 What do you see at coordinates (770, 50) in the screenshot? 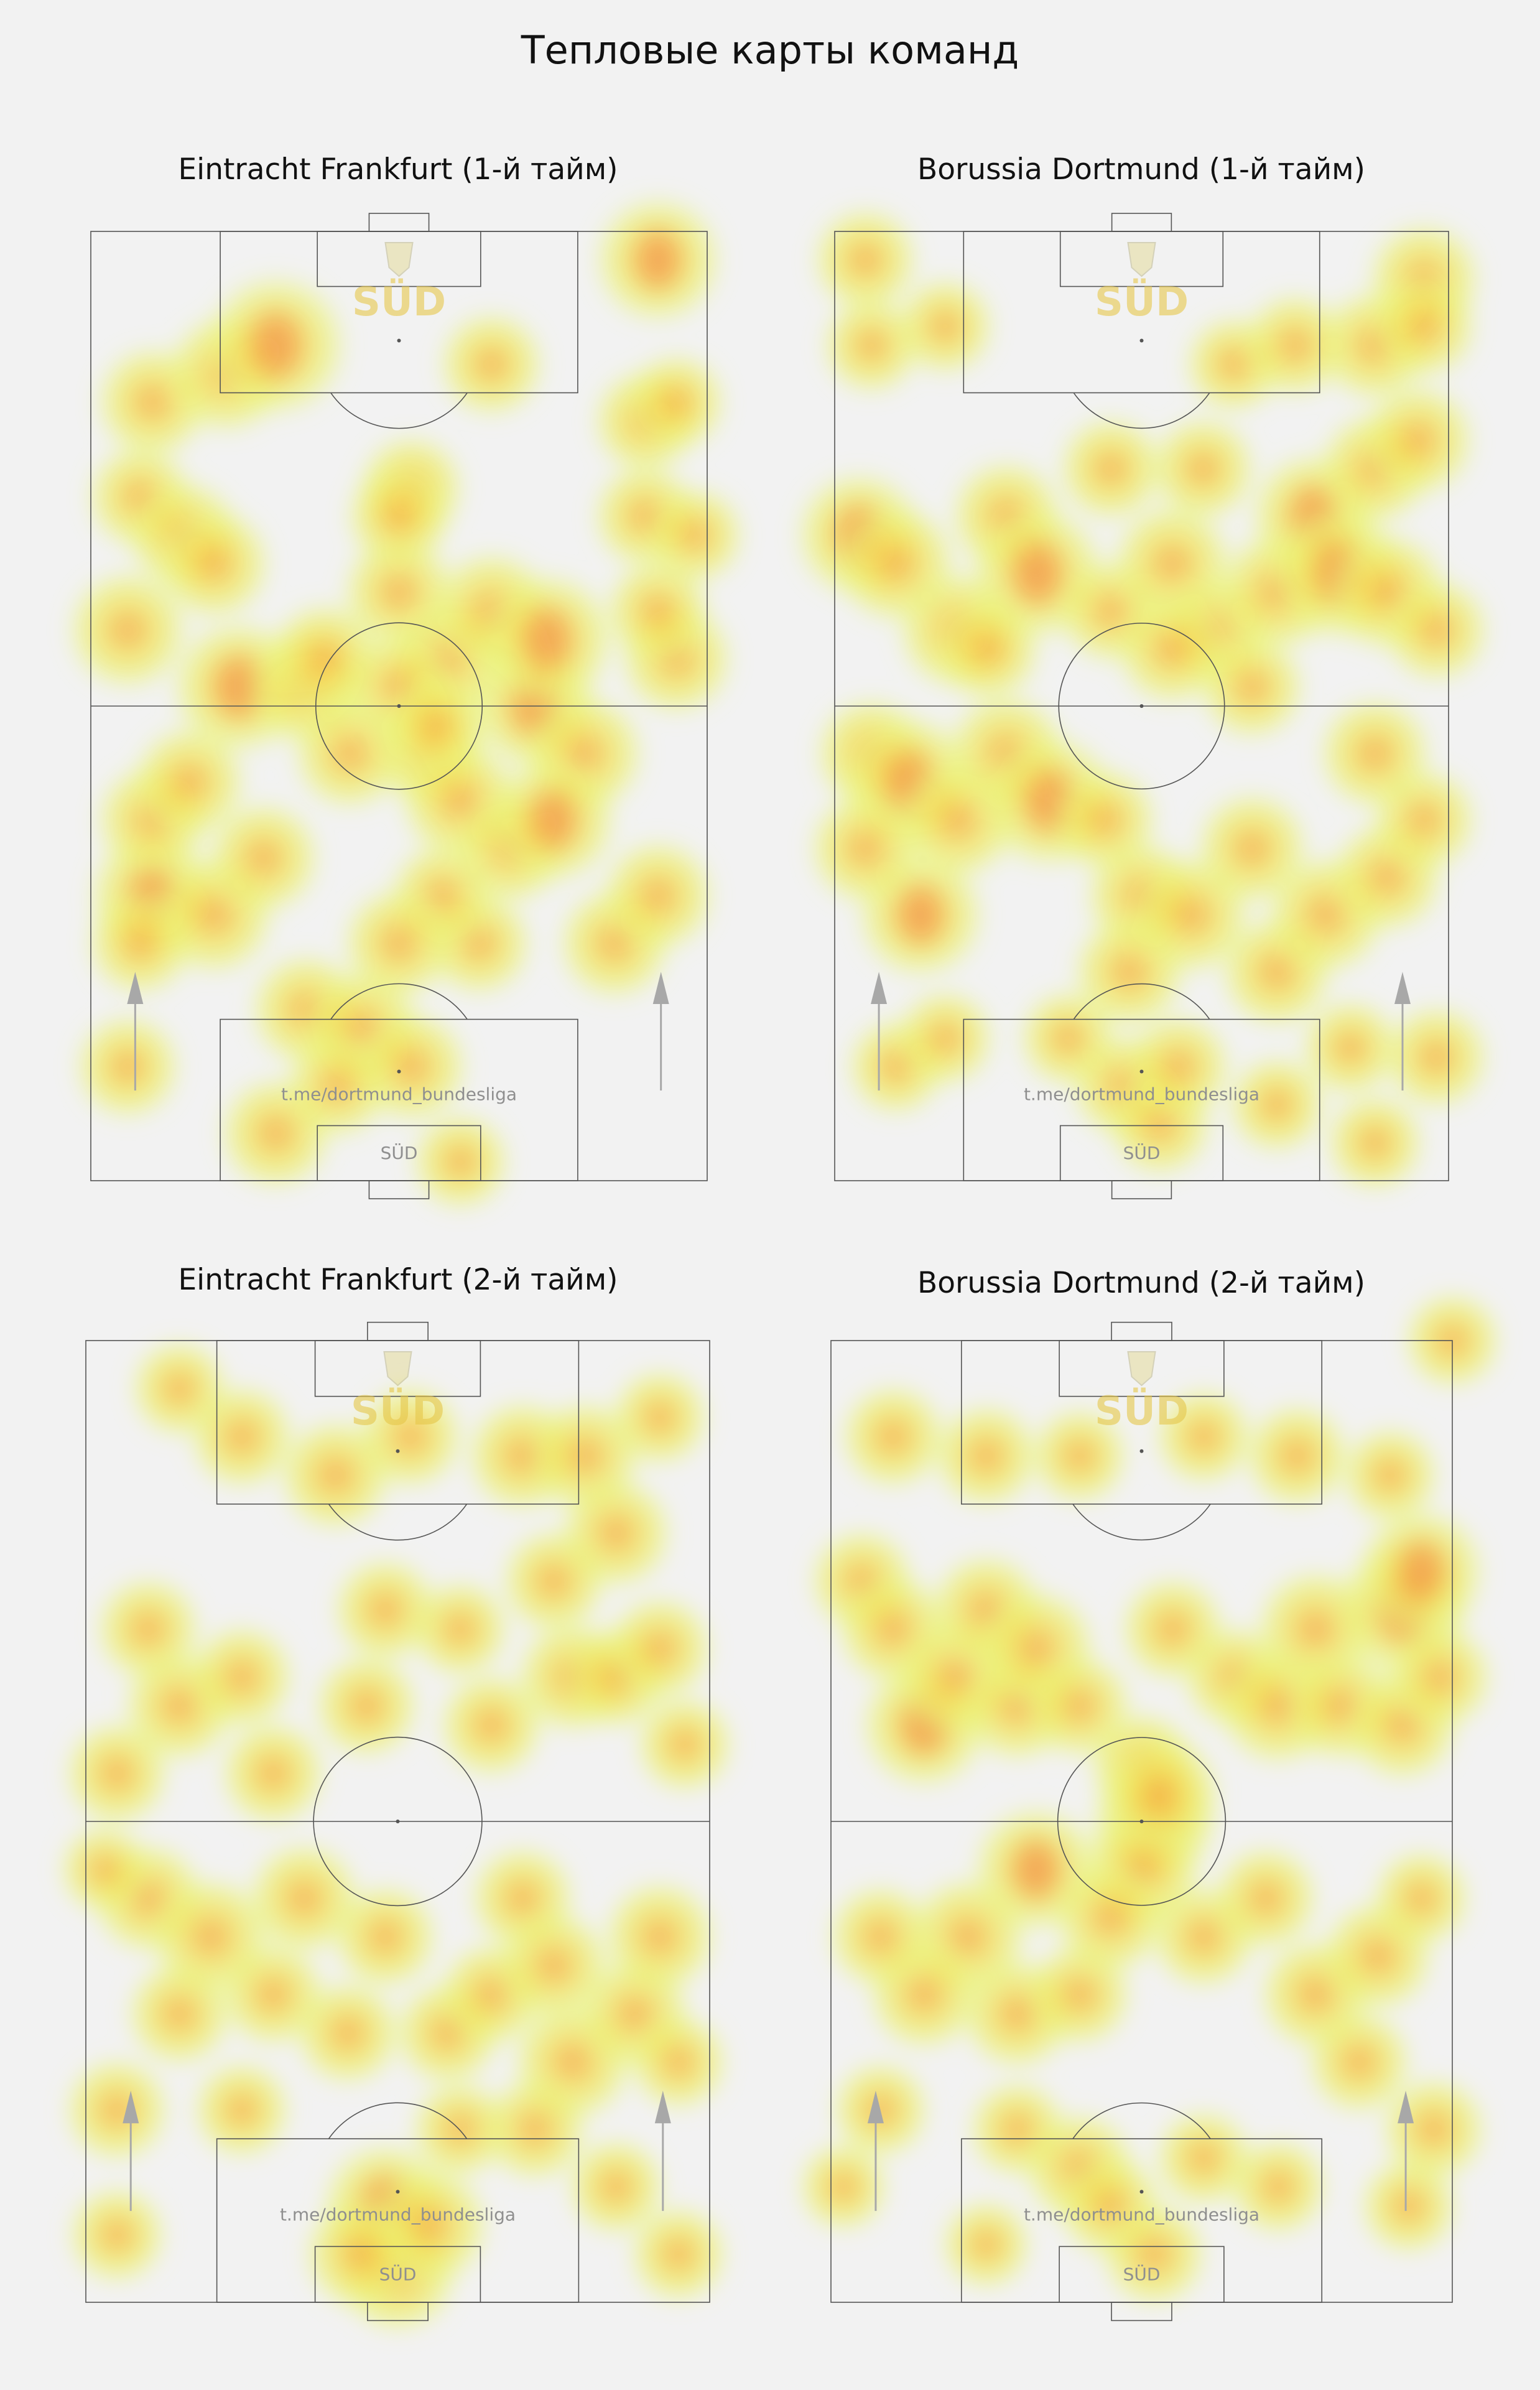
I see `main-title: Тепловые карты команд` at bounding box center [770, 50].